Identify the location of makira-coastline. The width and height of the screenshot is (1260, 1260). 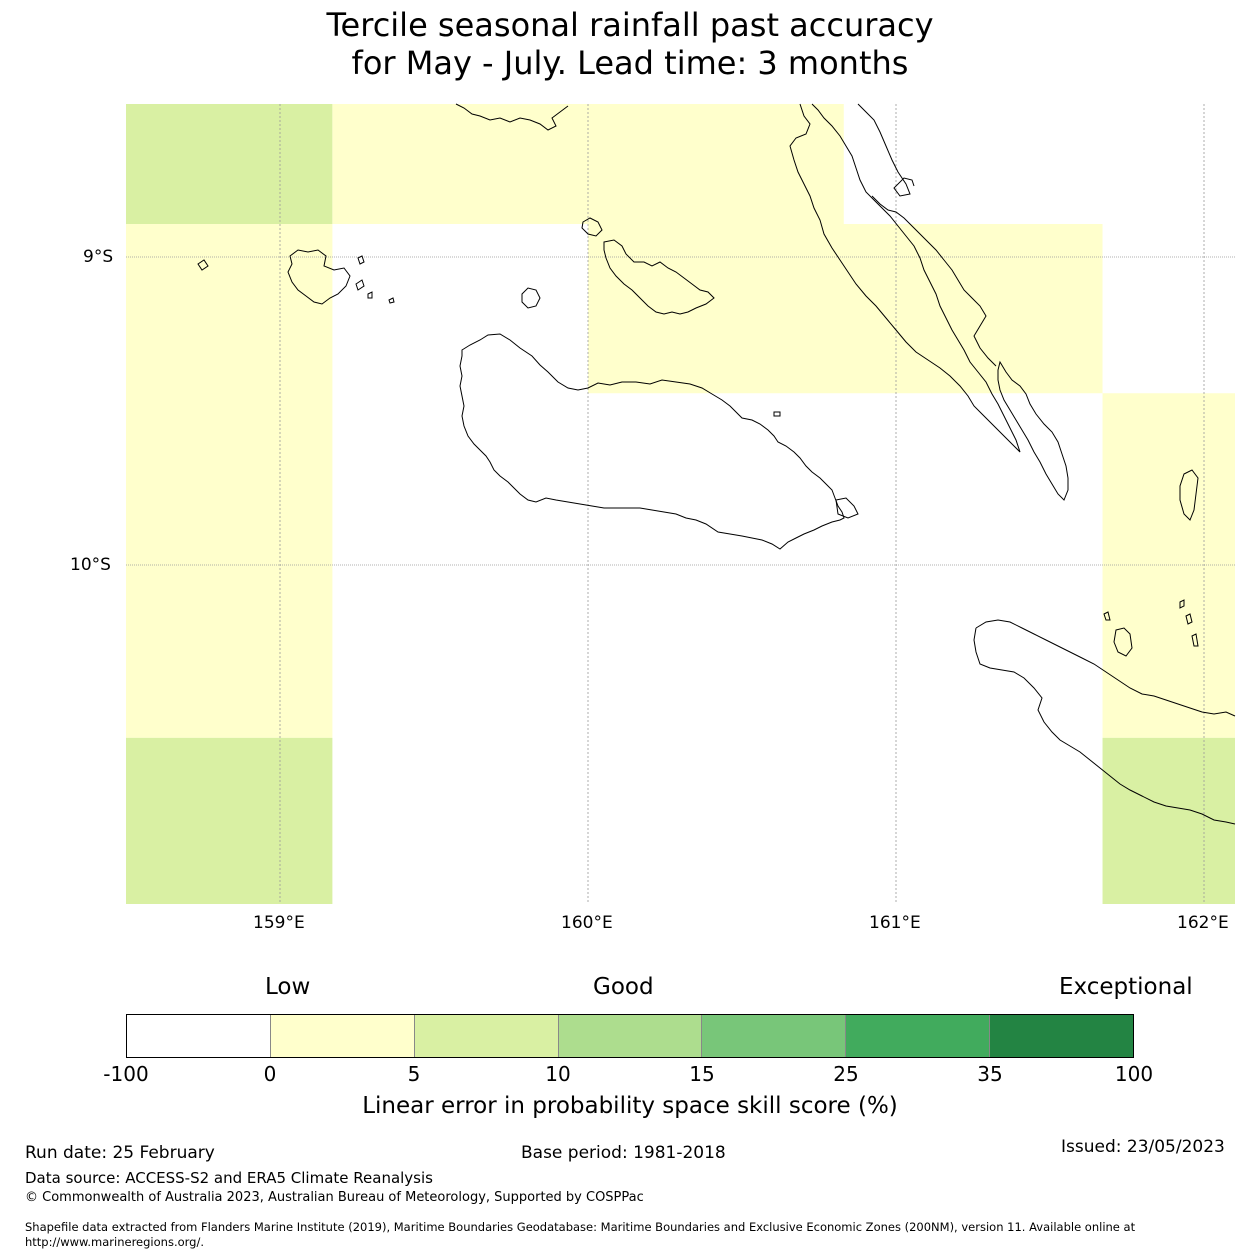
(1105, 668).